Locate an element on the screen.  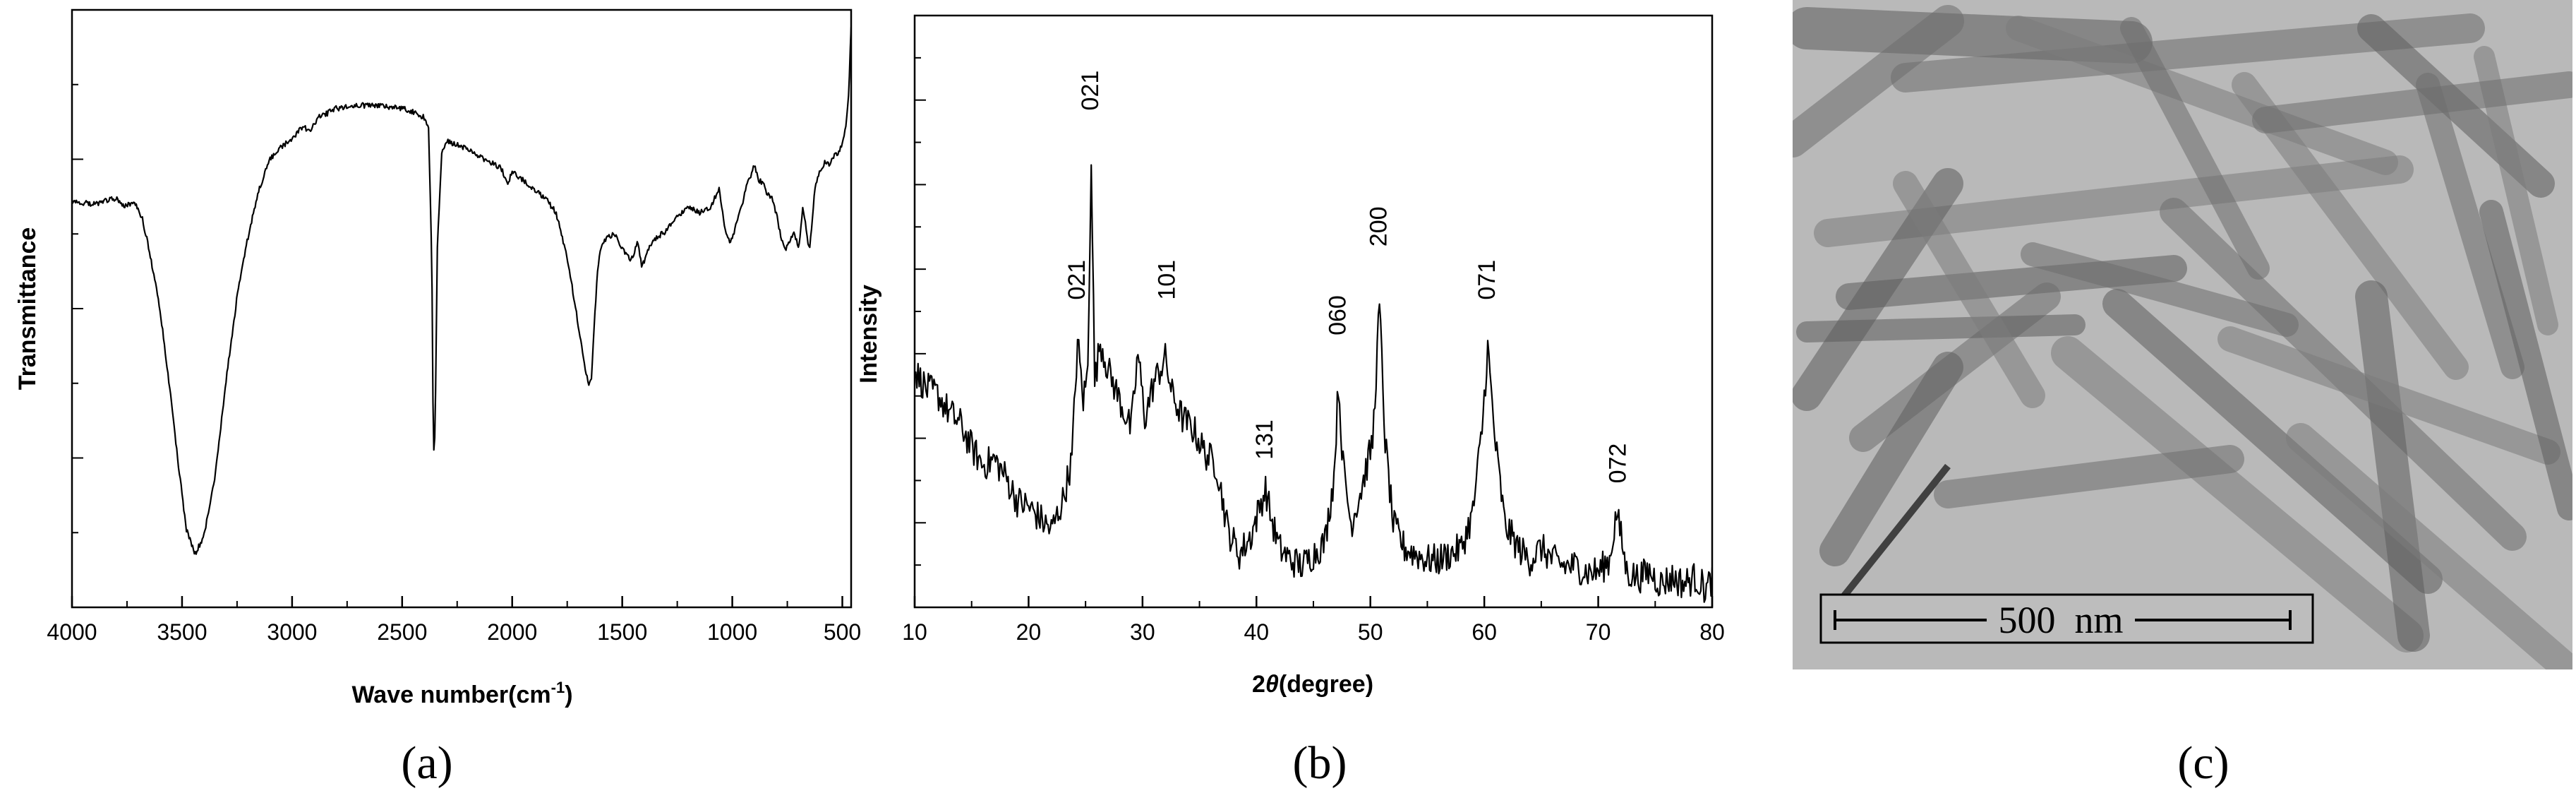
x-tick-label-10: 10 is located at coordinates (914, 632).